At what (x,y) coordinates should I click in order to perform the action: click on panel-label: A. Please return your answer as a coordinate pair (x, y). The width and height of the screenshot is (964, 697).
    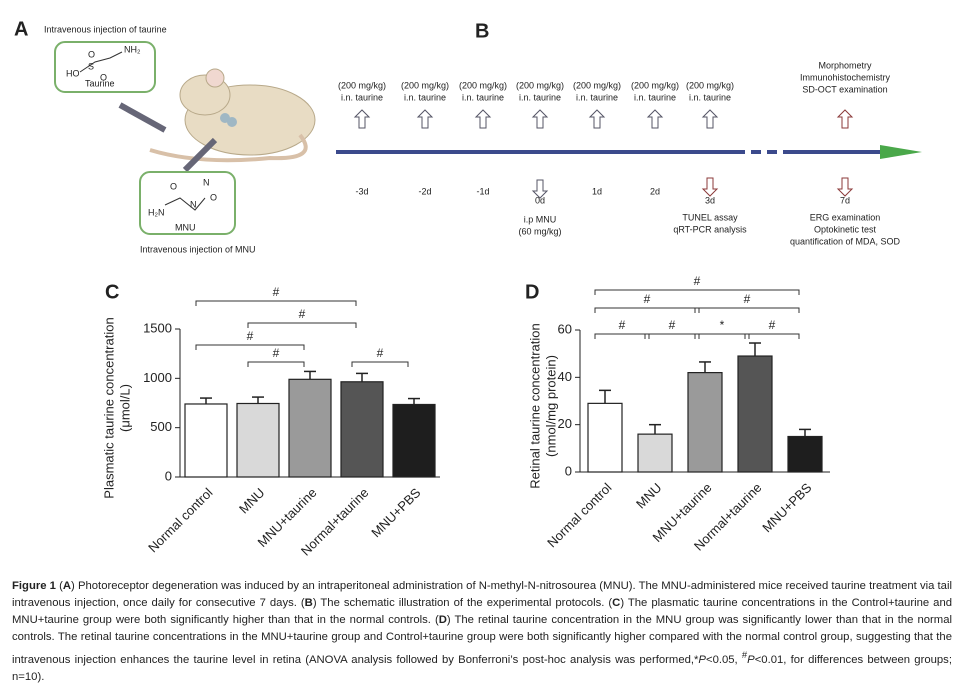
    Looking at the image, I should click on (21, 29).